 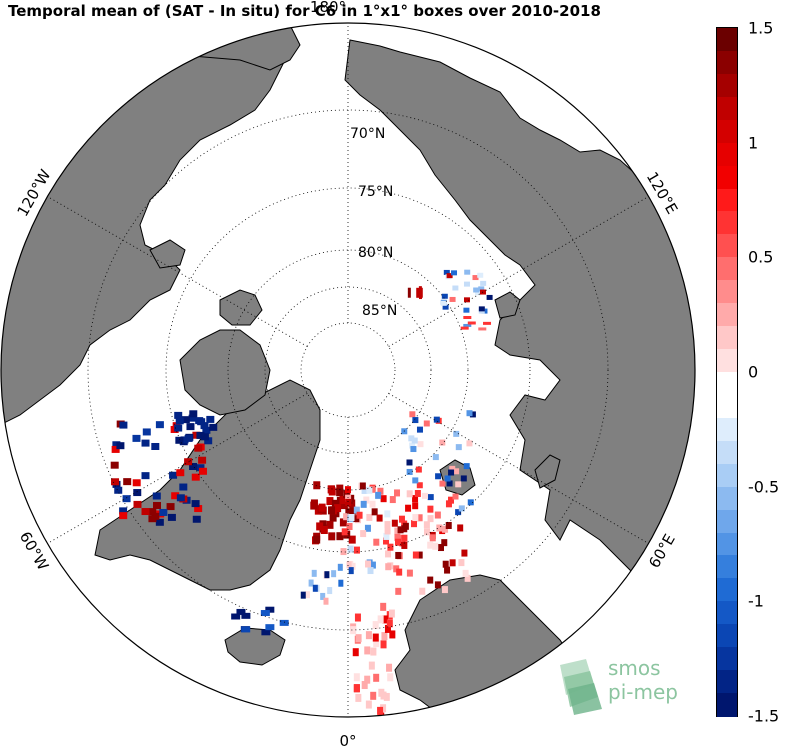 What do you see at coordinates (643, 692) in the screenshot?
I see `logo-line2: pi-mep` at bounding box center [643, 692].